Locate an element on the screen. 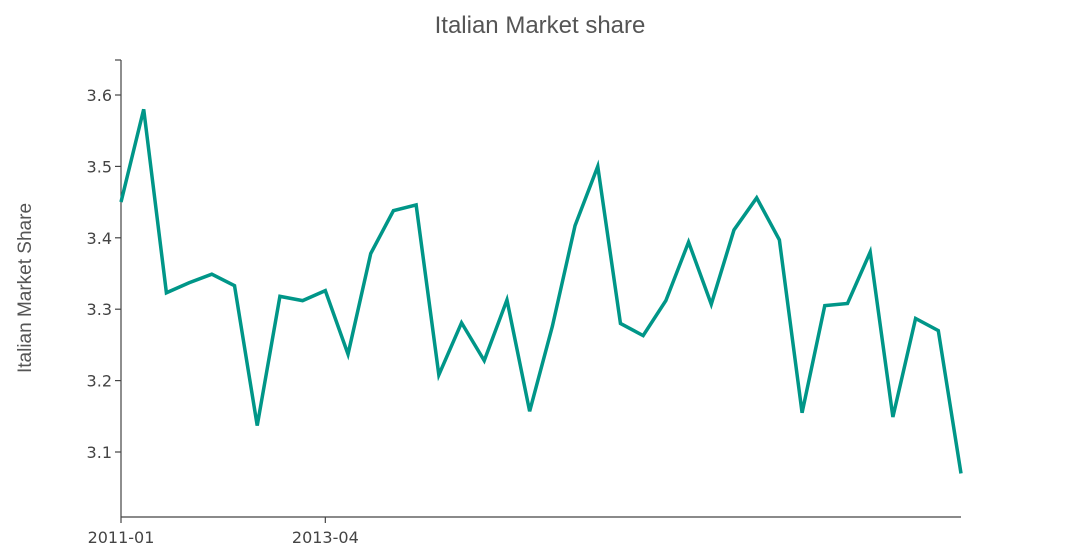 The image size is (1069, 558). y-axis-label: Italian Market Share is located at coordinates (25, 288).